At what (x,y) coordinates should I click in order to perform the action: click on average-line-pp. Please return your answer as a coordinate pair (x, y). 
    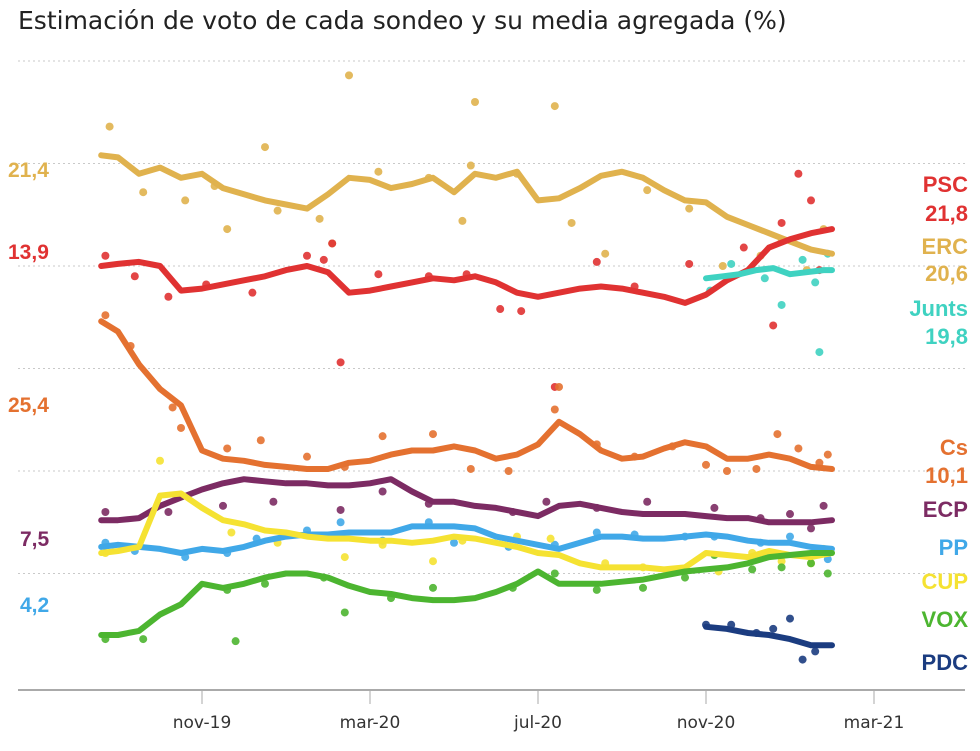
    Looking at the image, I should click on (466, 539).